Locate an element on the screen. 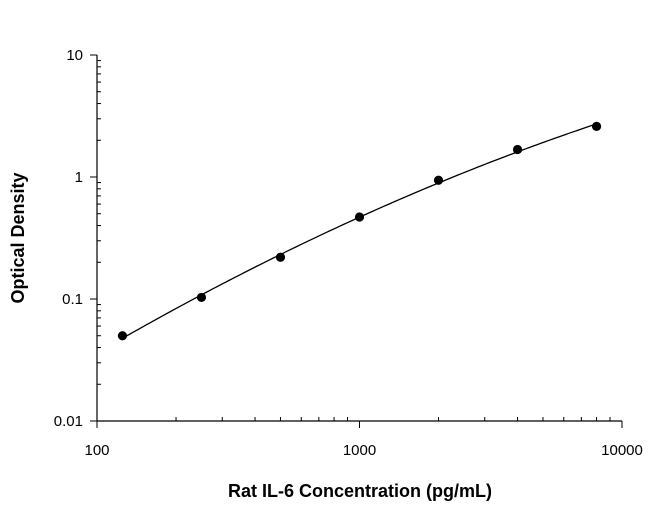 The height and width of the screenshot is (505, 650). x-tick-label: 100 is located at coordinates (96, 450).